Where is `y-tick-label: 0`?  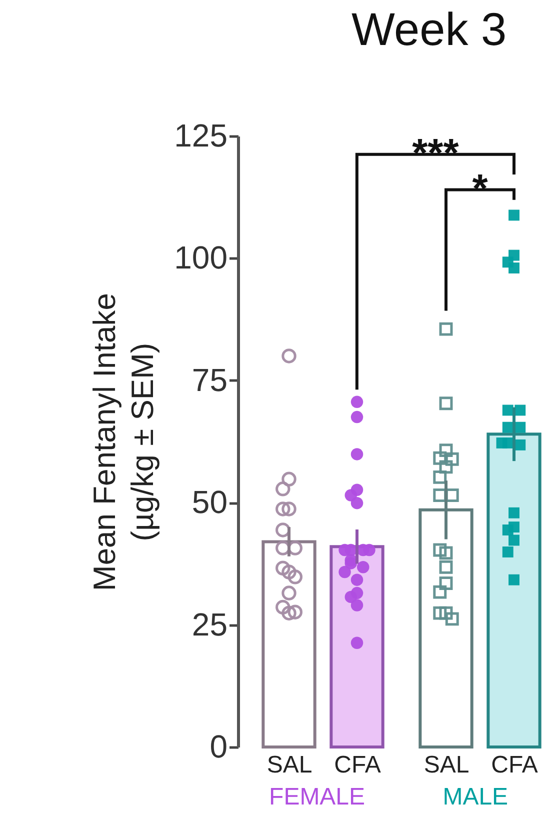 y-tick-label: 0 is located at coordinates (219, 746).